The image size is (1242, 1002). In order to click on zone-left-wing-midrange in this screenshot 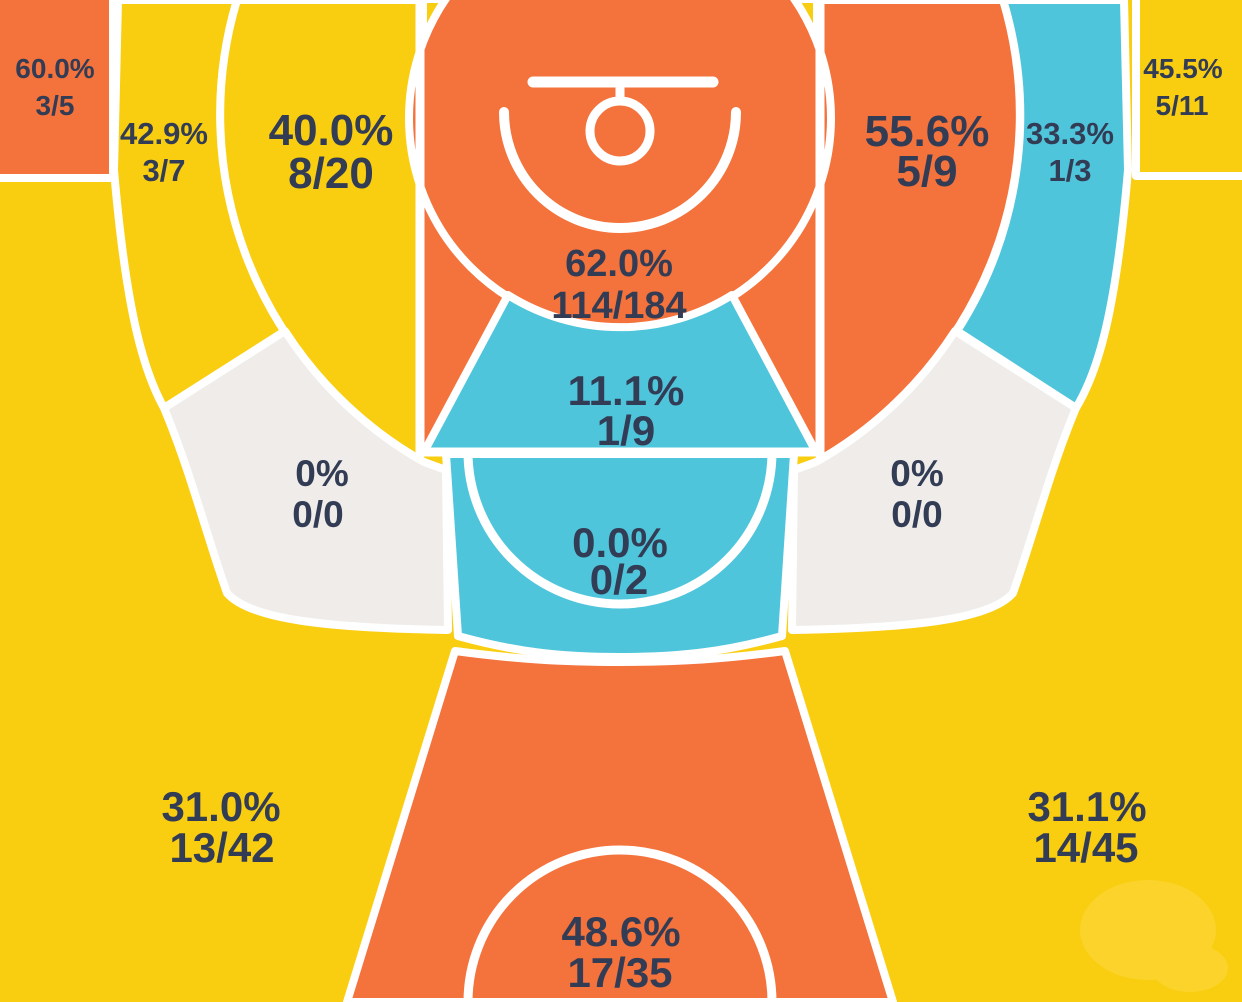, I will do `click(306, 480)`.